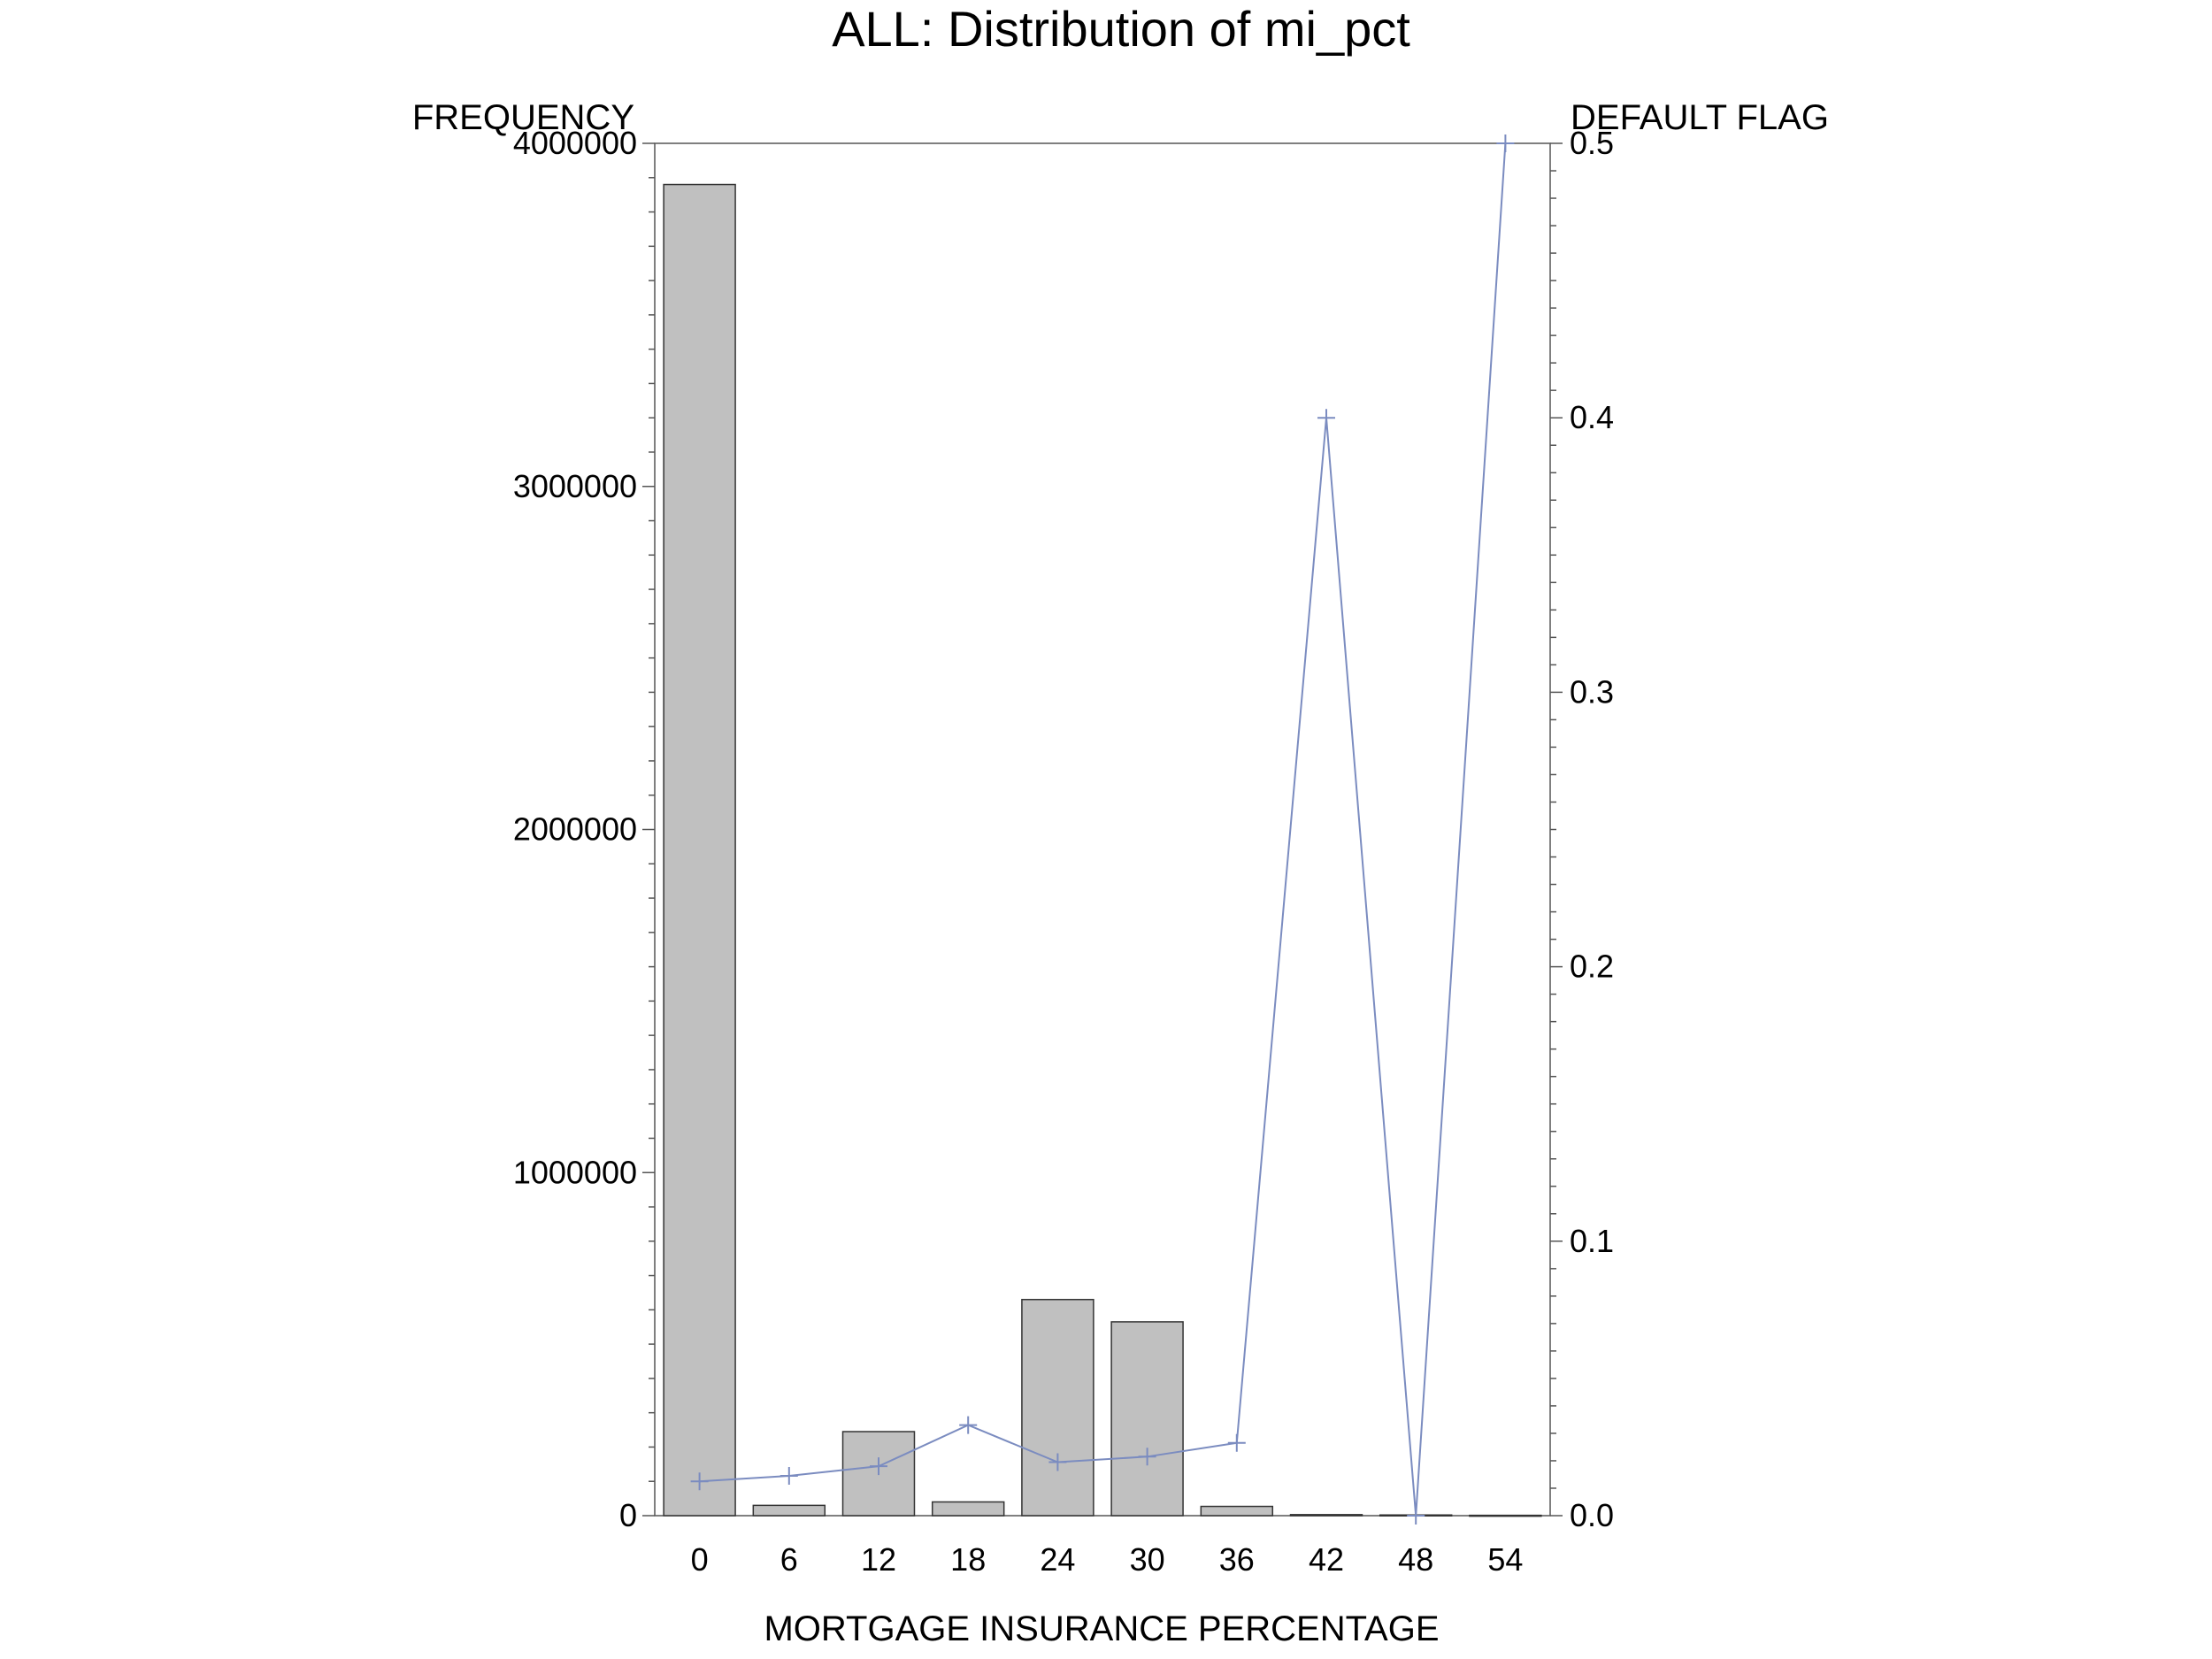 The width and height of the screenshot is (2212, 1659). I want to click on x-tick-label: 18, so click(968, 1560).